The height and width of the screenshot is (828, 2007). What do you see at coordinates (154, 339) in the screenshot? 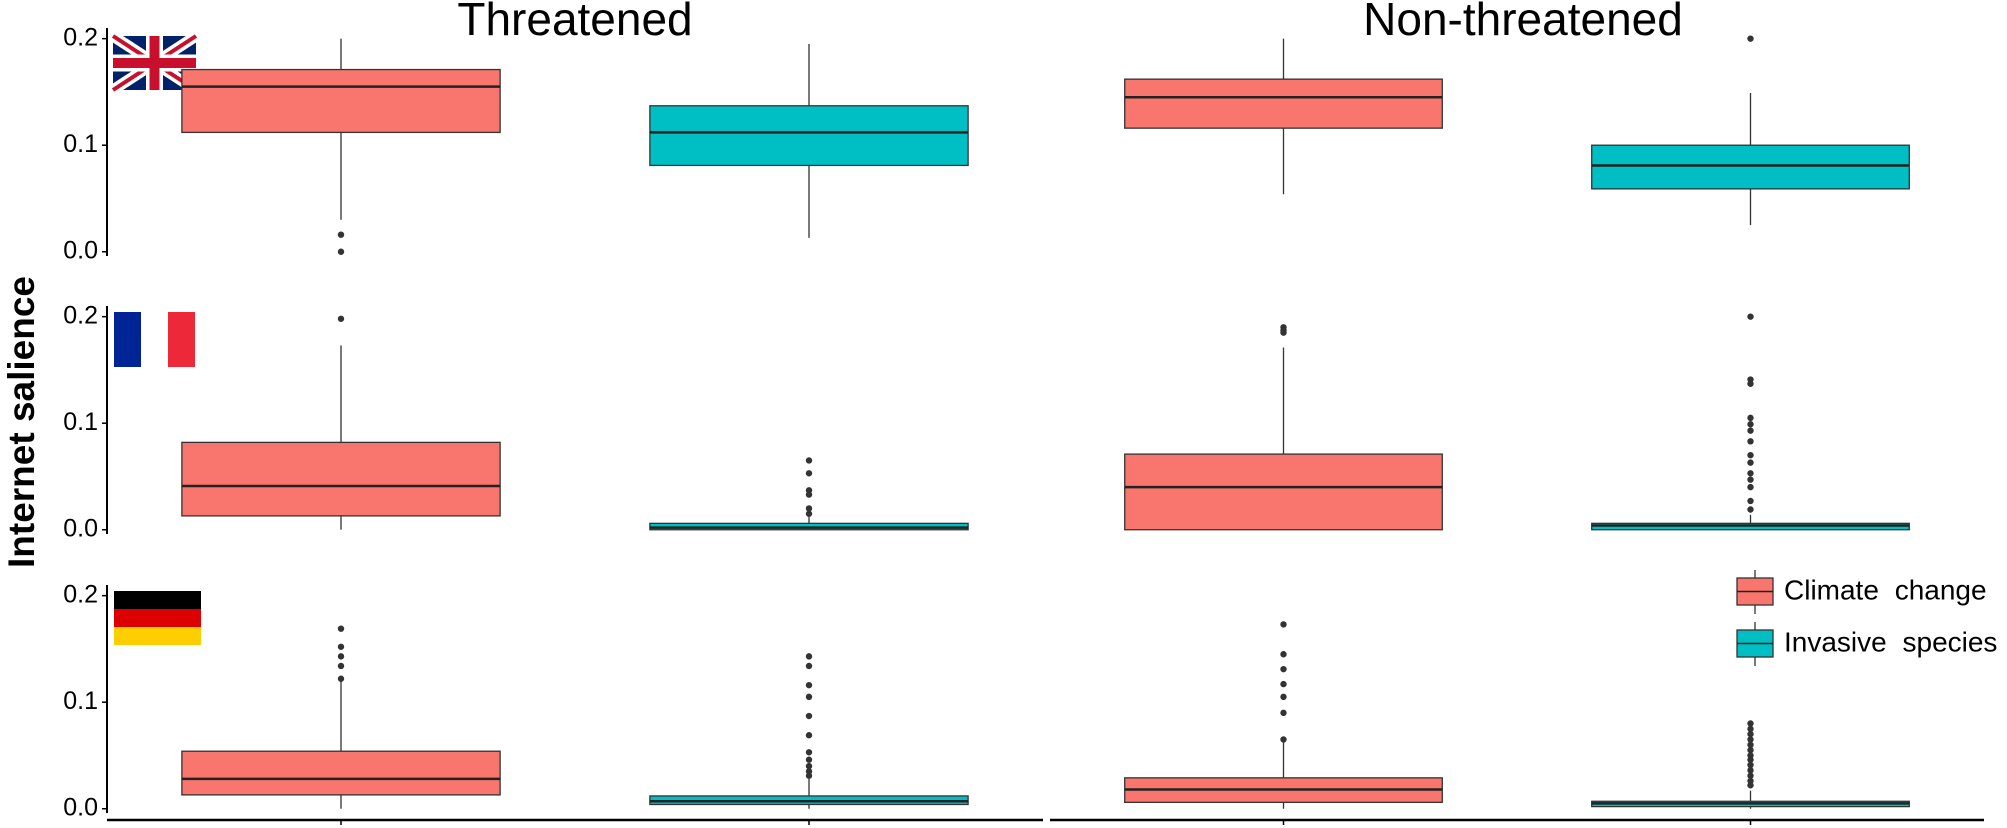
I see `flag-france` at bounding box center [154, 339].